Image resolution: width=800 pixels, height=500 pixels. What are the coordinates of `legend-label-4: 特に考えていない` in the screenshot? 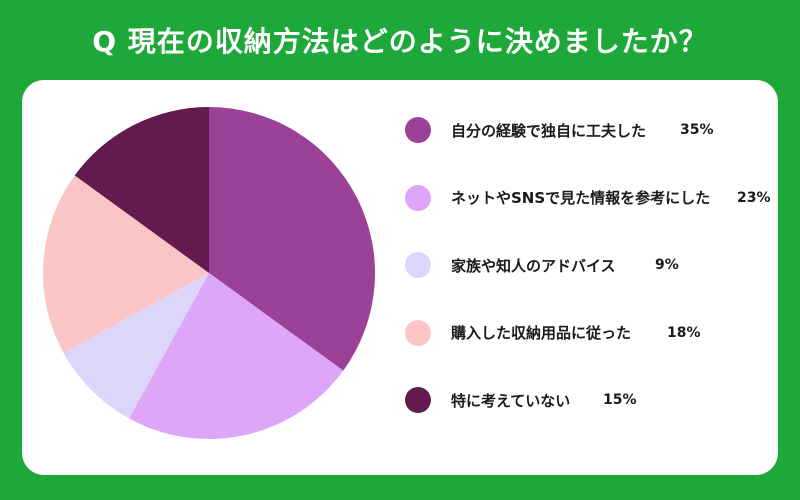 It's located at (510, 400).